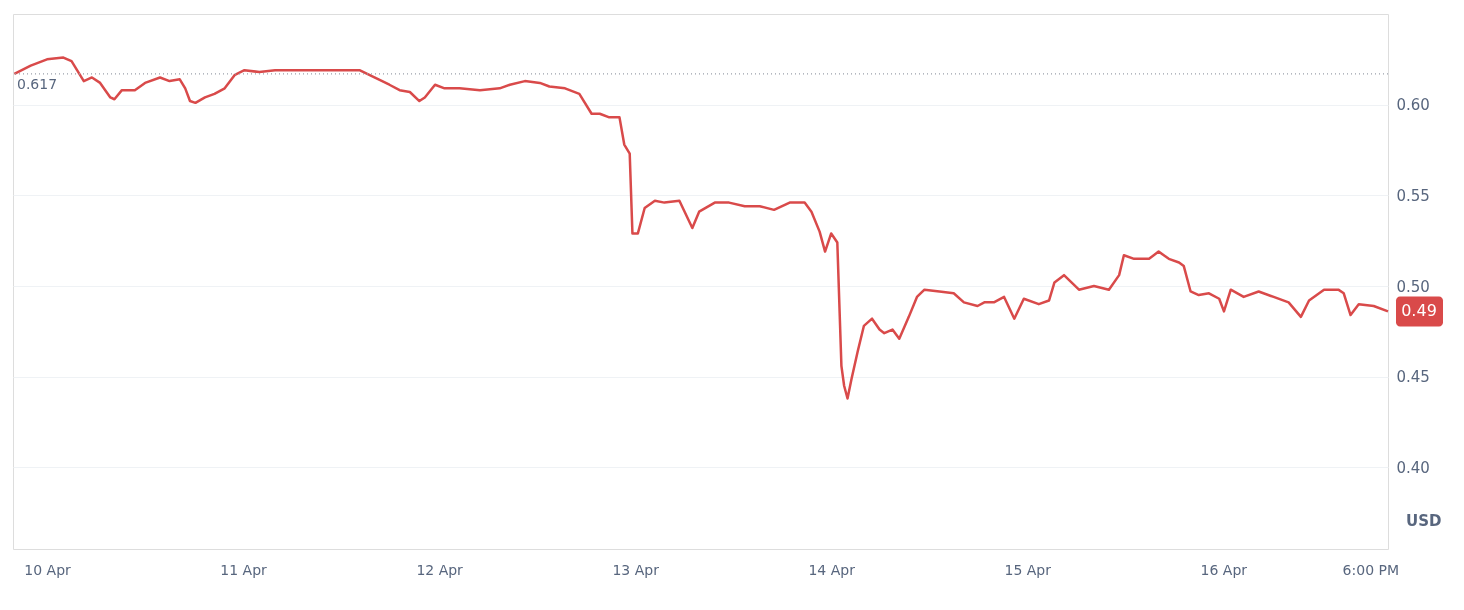 This screenshot has width=1464, height=610. What do you see at coordinates (1028, 569) in the screenshot?
I see `x-tick-label: 15 Apr` at bounding box center [1028, 569].